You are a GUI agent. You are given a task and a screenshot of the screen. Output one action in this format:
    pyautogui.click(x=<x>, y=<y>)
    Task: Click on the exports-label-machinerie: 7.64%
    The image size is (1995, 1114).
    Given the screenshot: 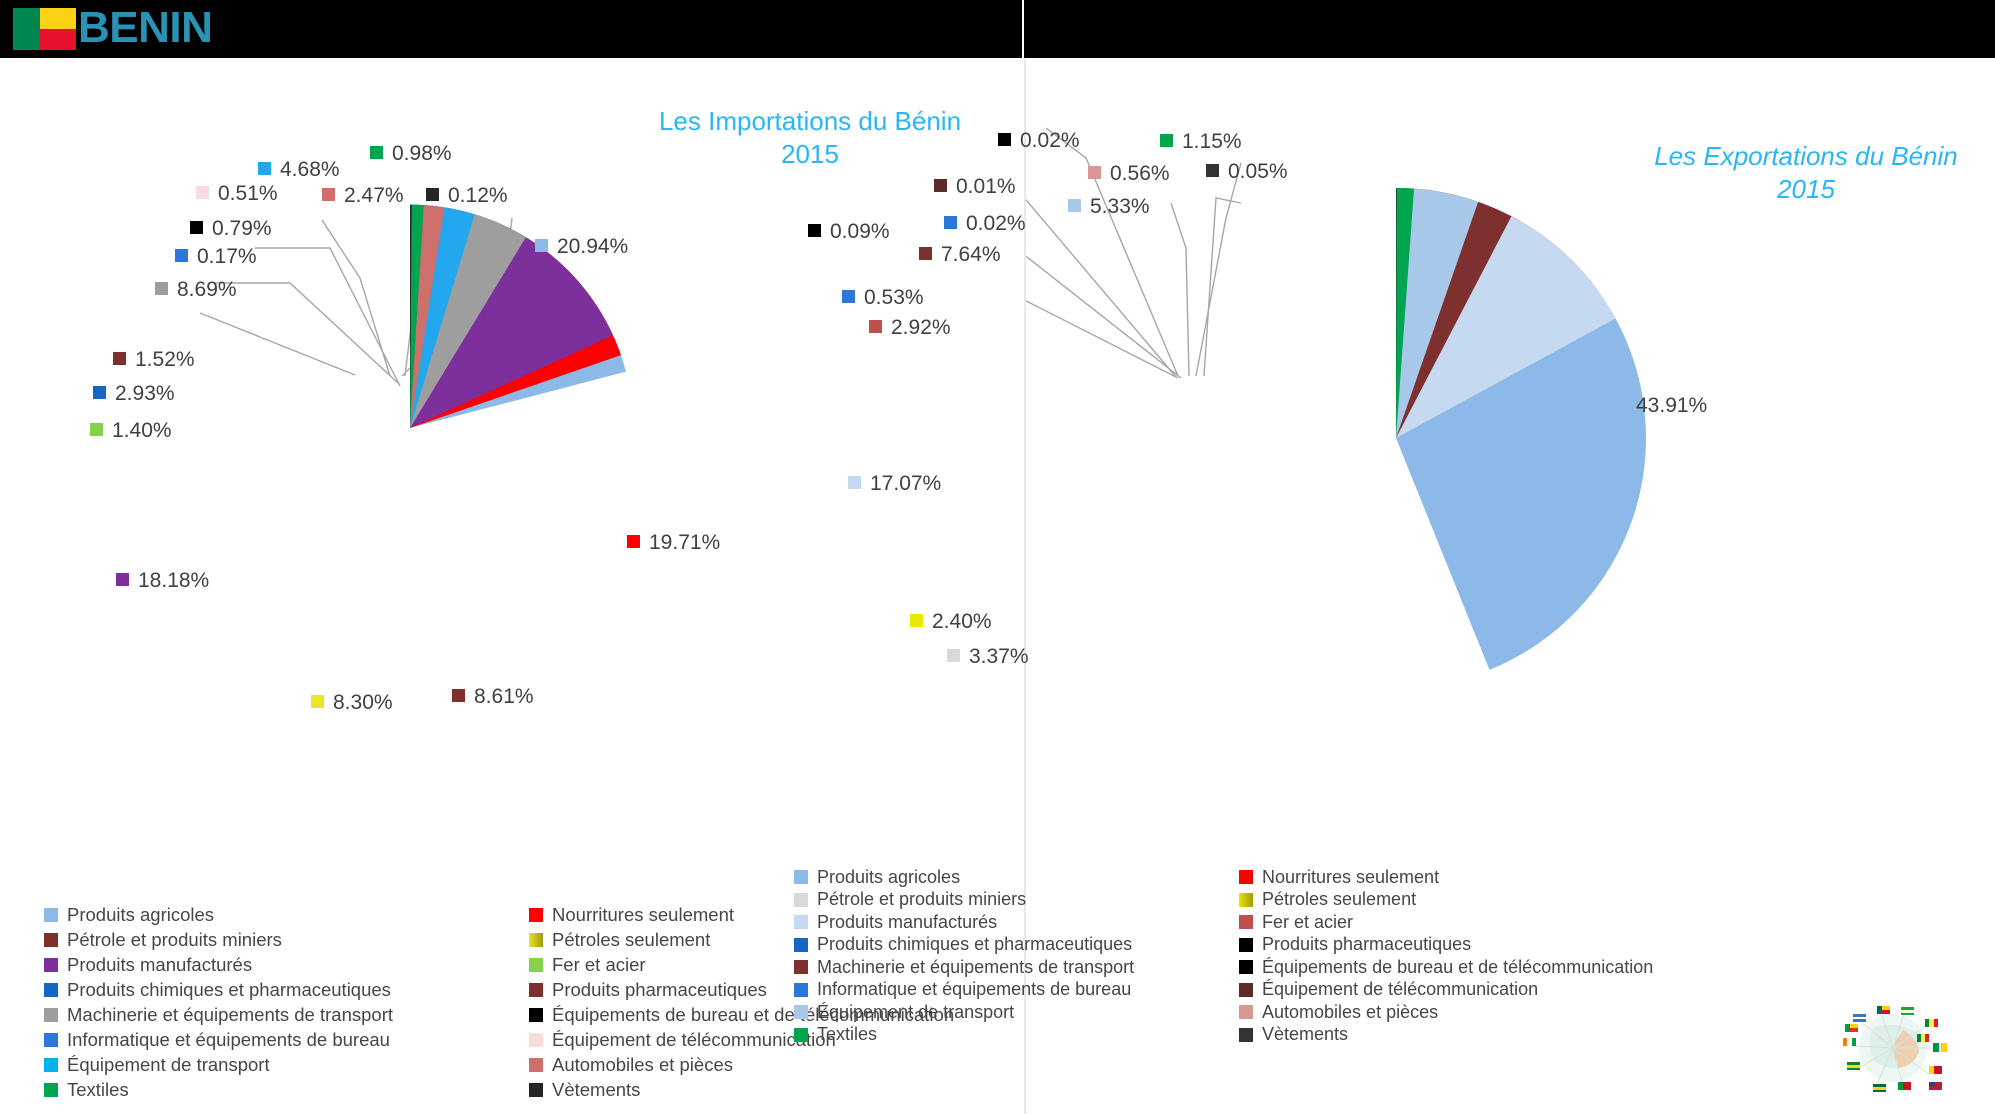 What is the action you would take?
    pyautogui.click(x=960, y=254)
    